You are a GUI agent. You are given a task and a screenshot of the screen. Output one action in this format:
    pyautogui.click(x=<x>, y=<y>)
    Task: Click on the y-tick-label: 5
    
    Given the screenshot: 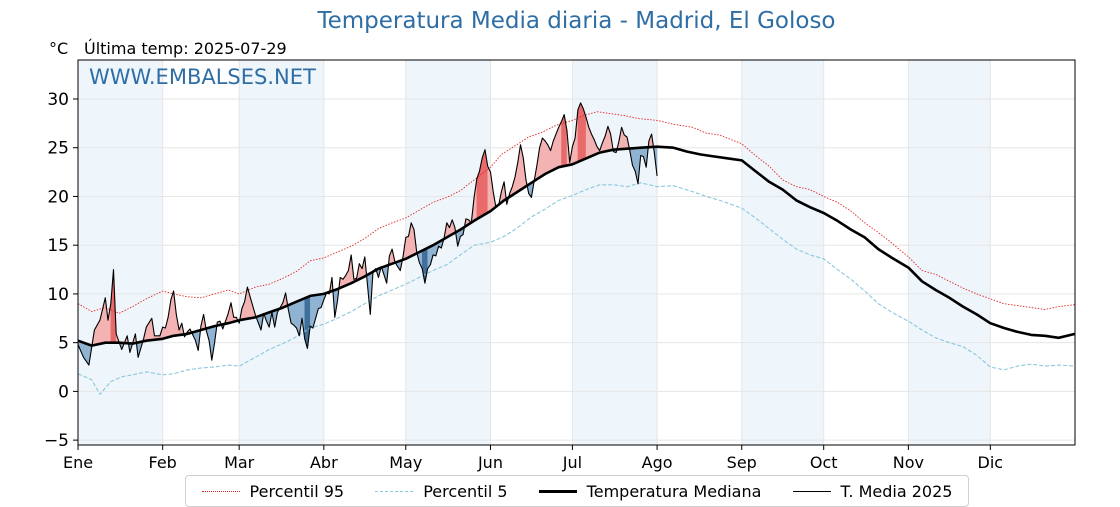 What is the action you would take?
    pyautogui.click(x=63, y=344)
    